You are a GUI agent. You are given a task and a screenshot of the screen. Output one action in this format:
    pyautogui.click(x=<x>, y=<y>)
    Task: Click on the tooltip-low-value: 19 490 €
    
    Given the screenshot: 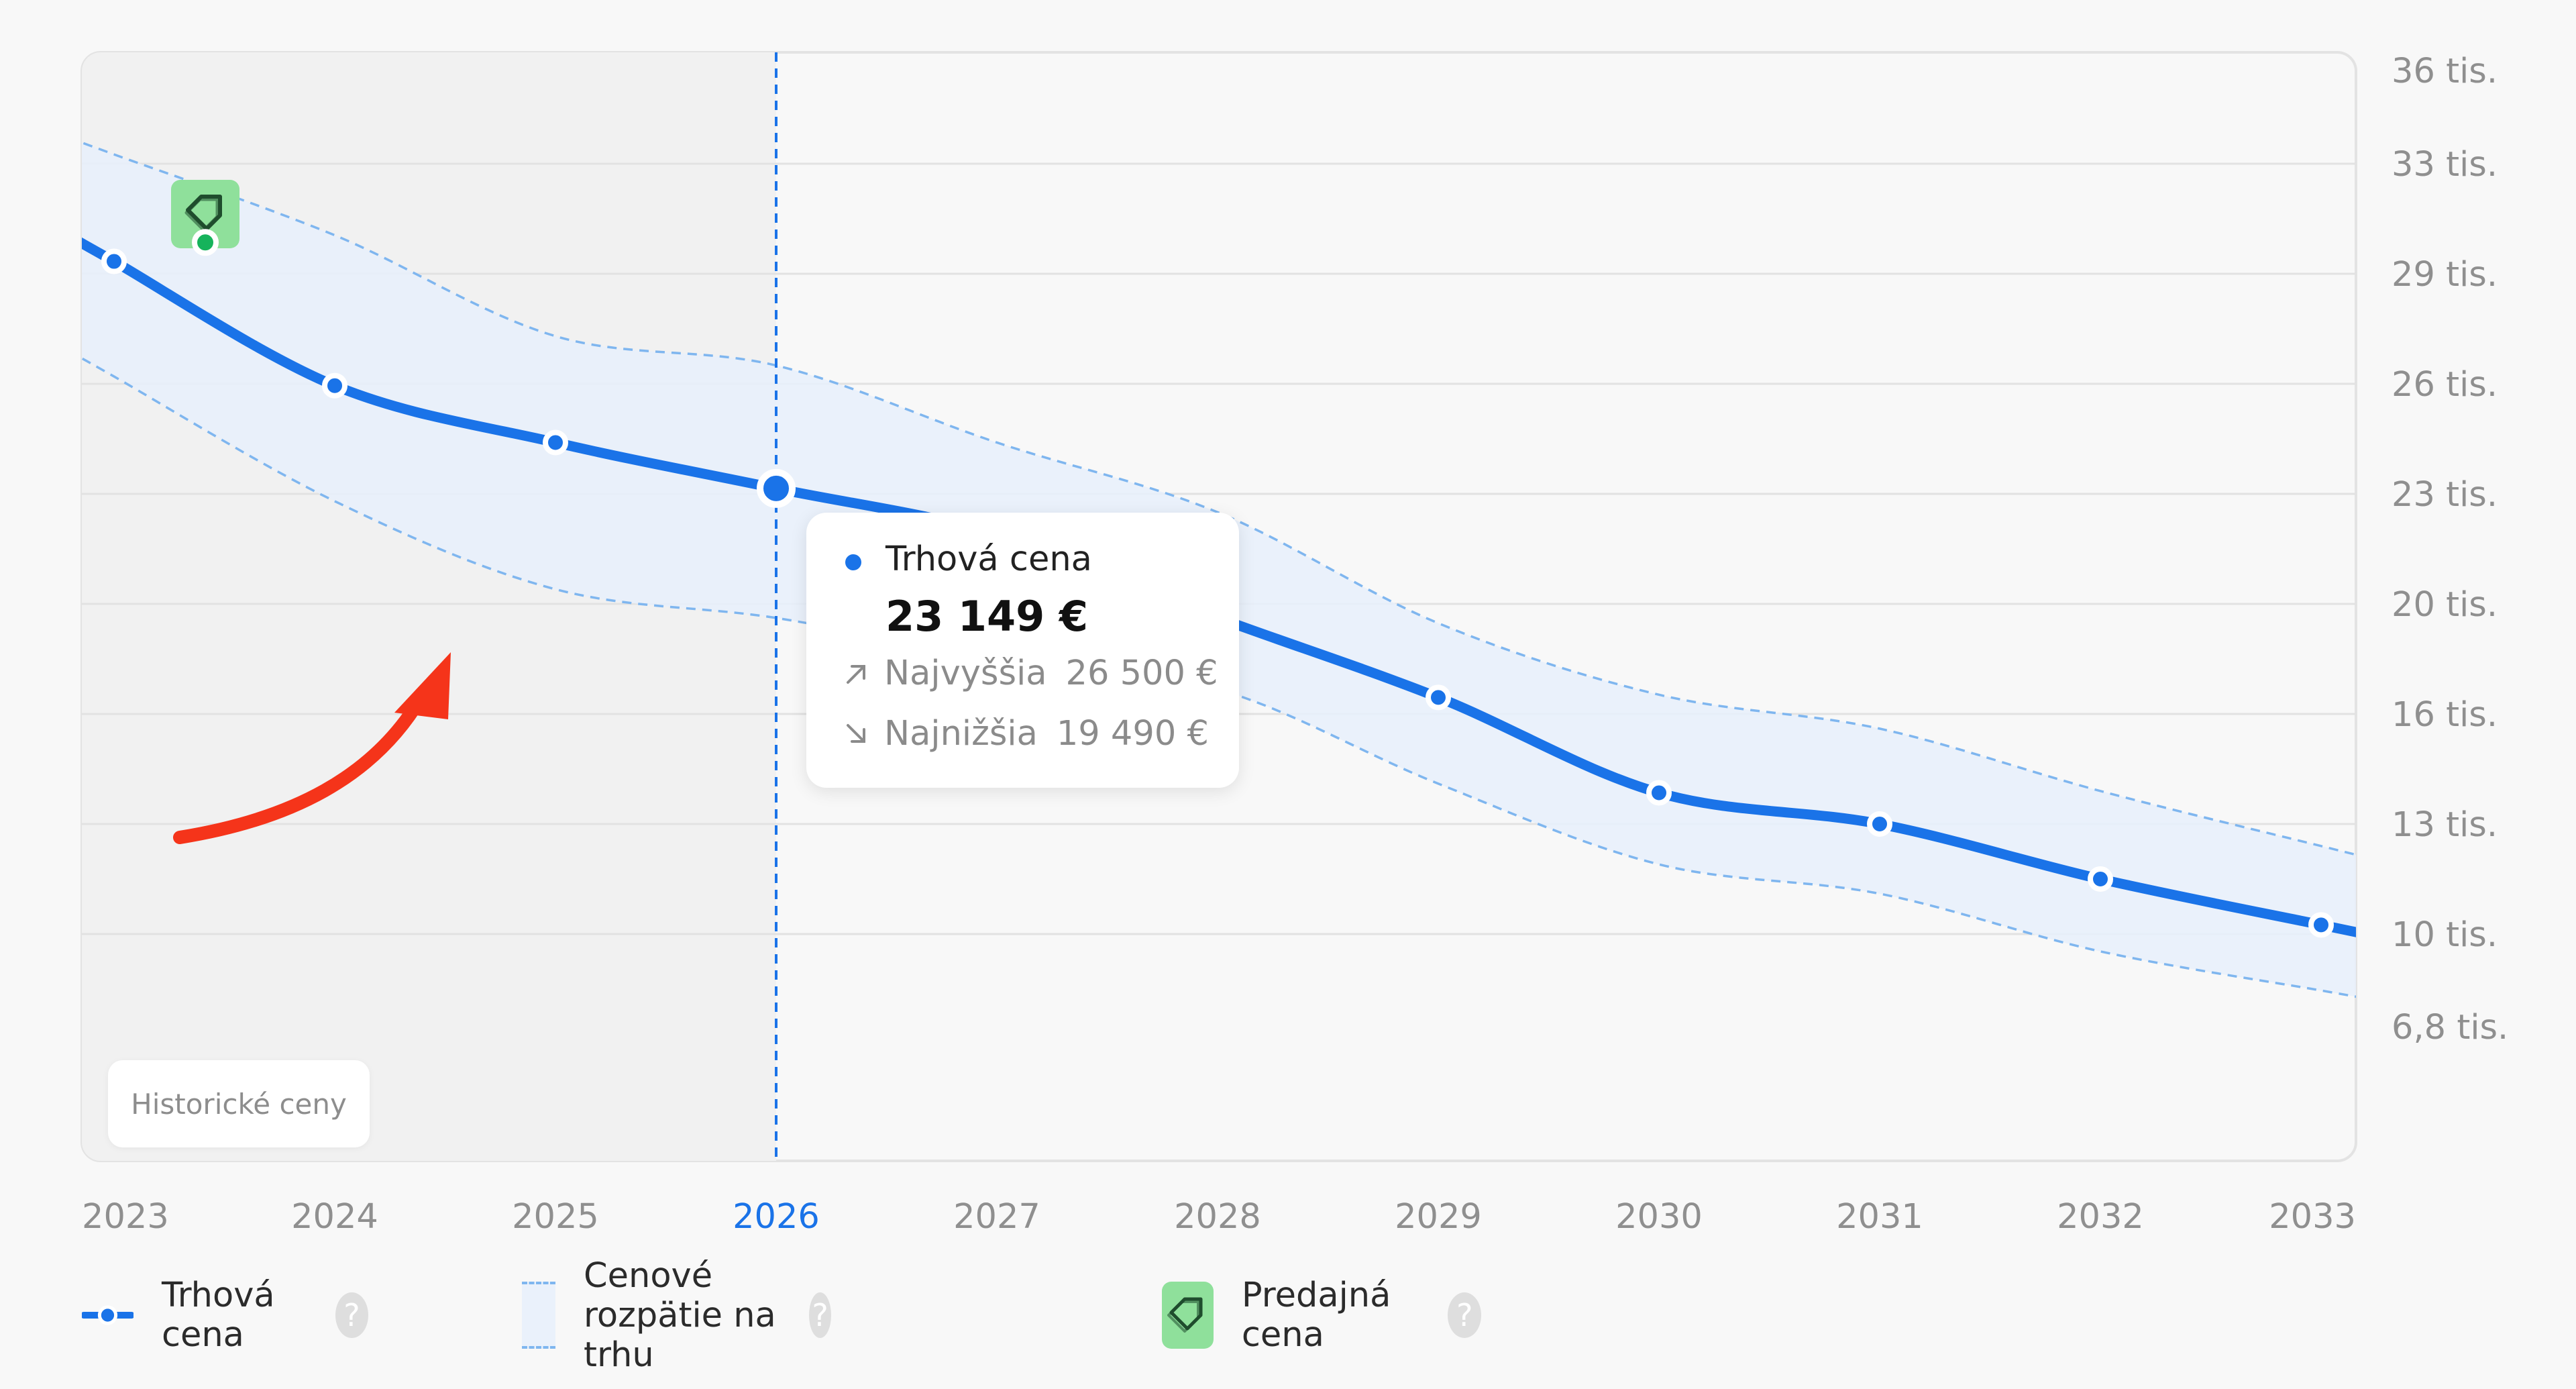 What is the action you would take?
    pyautogui.click(x=1132, y=734)
    